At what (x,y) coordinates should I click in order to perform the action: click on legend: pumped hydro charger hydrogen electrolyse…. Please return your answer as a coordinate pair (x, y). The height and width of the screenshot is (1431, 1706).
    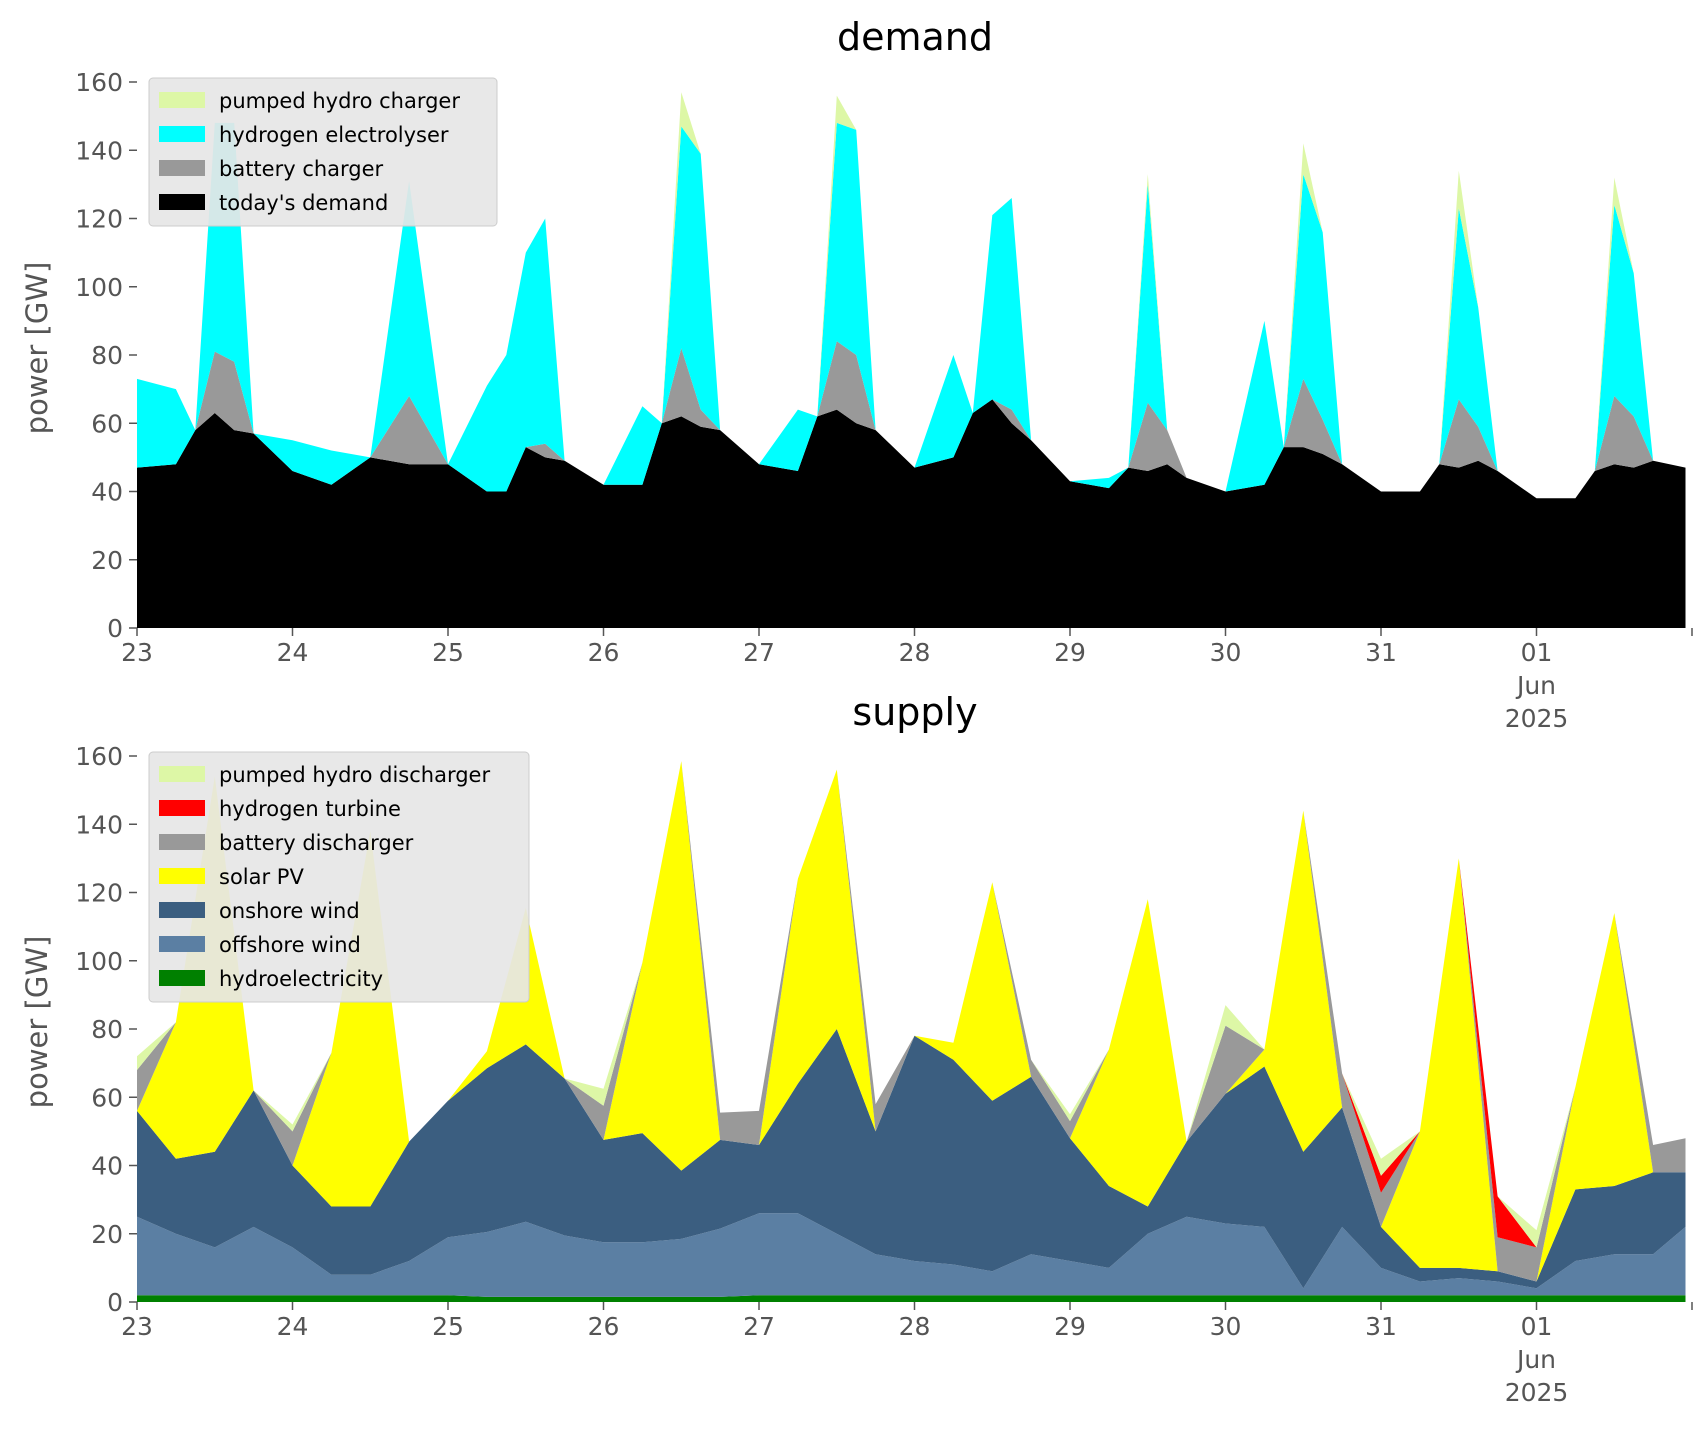
    Looking at the image, I should click on (323, 152).